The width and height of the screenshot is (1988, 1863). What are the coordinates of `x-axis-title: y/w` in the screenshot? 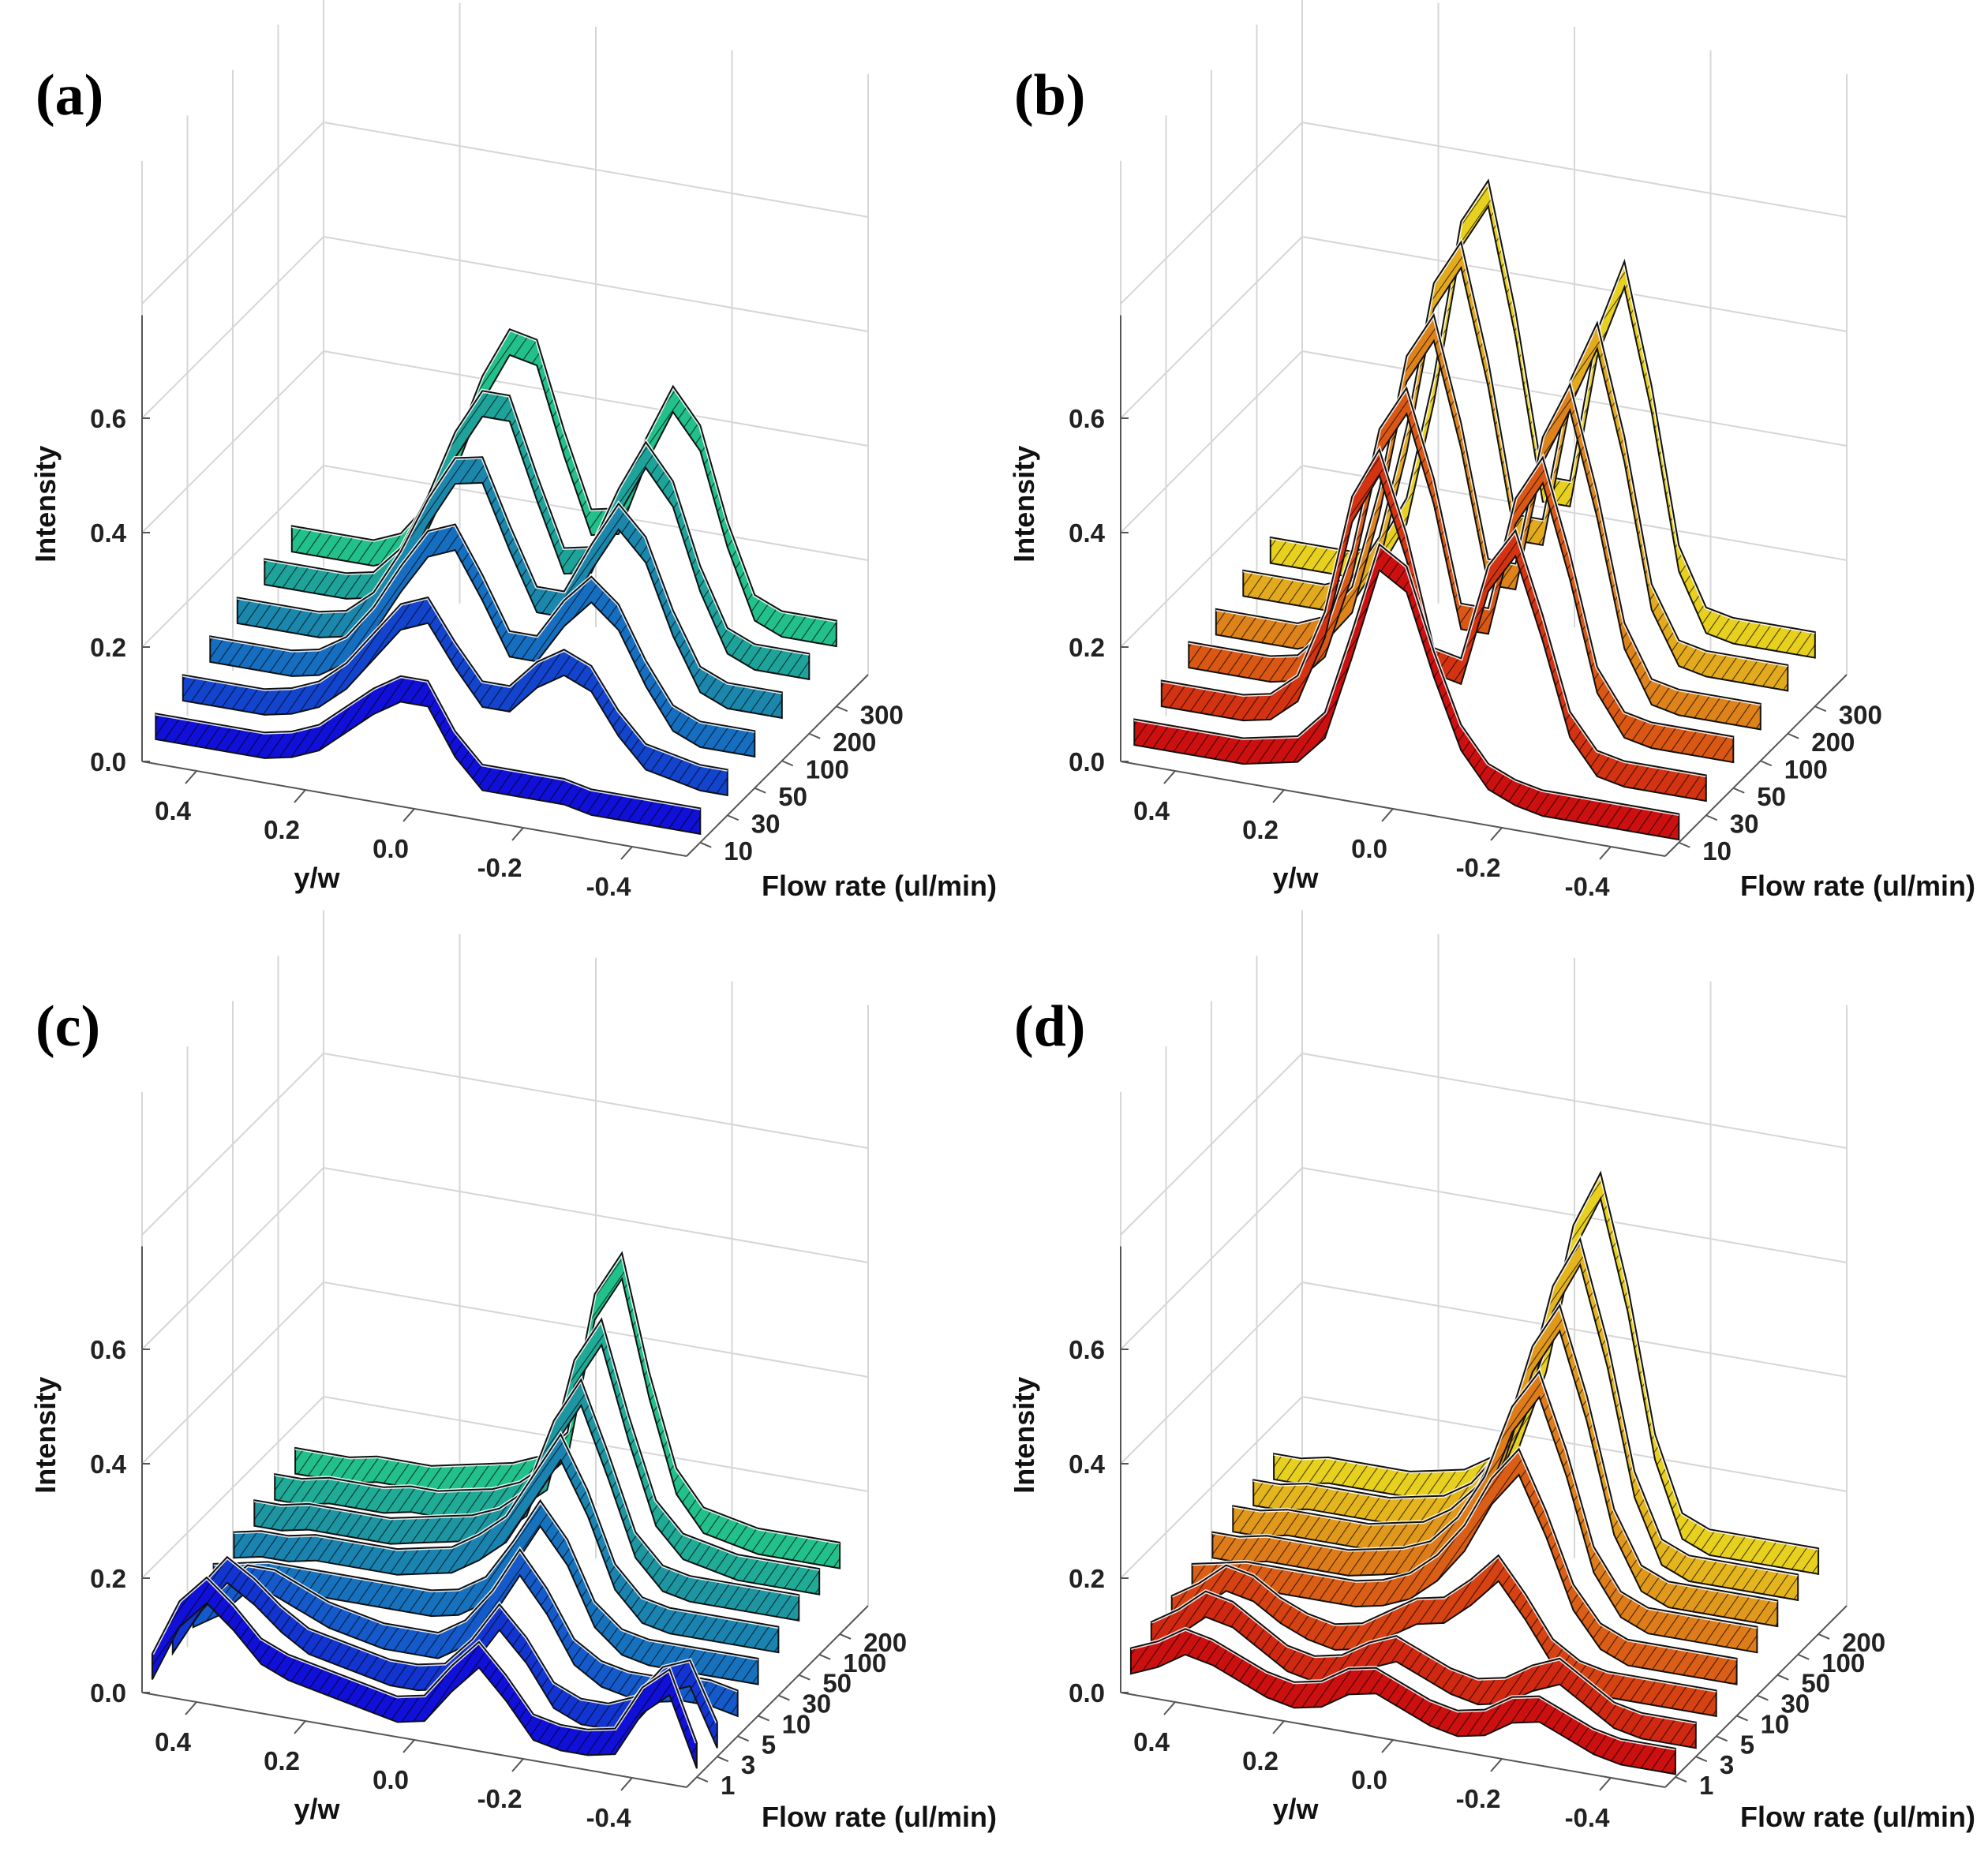 It's located at (1295, 1809).